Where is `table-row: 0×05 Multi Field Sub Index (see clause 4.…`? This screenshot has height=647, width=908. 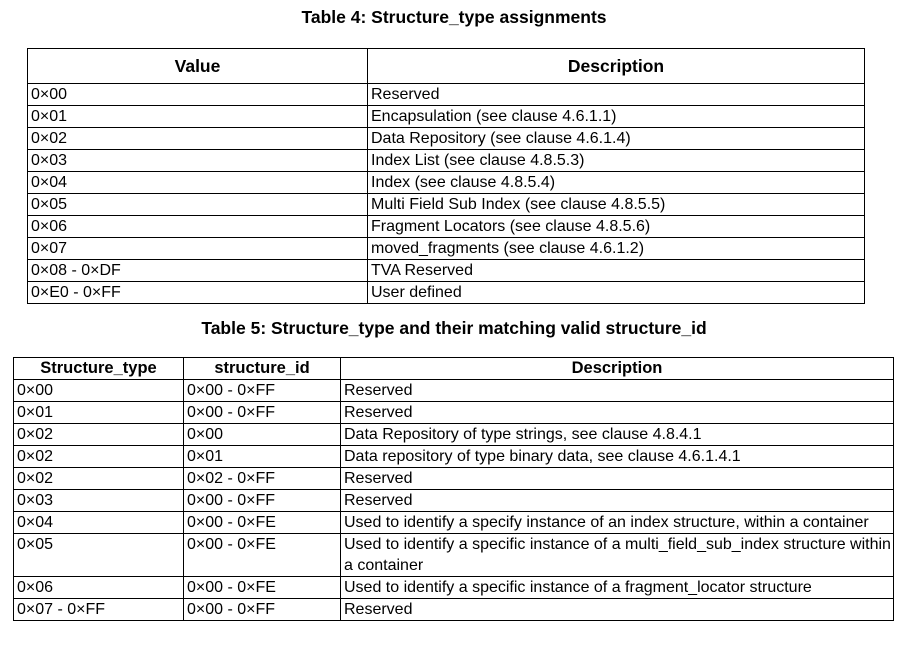
table-row: 0×05 Multi Field Sub Index (see clause 4.… is located at coordinates (446, 204).